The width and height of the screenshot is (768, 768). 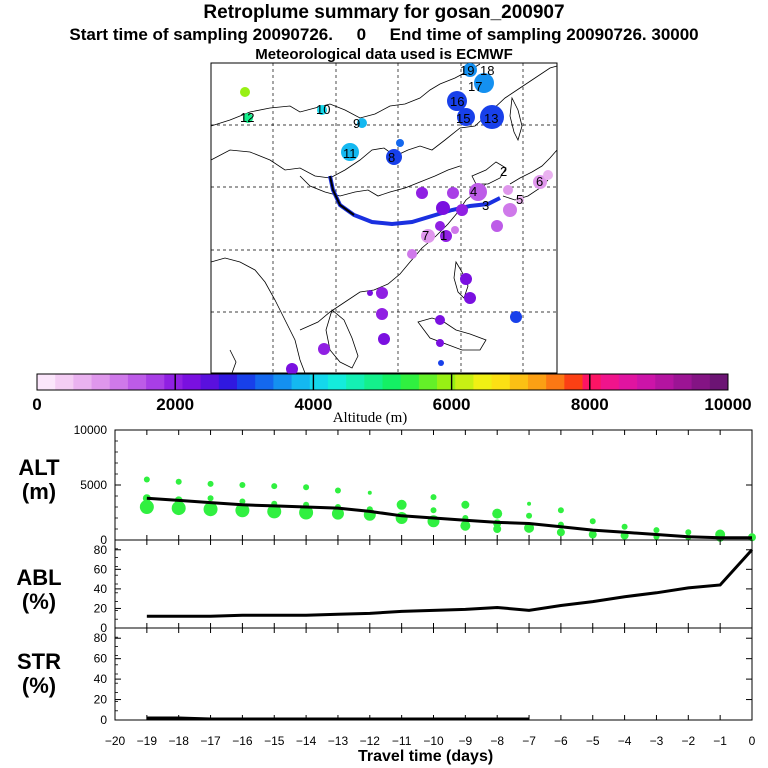 I want to click on x-tick-label: −17, so click(x=210, y=741).